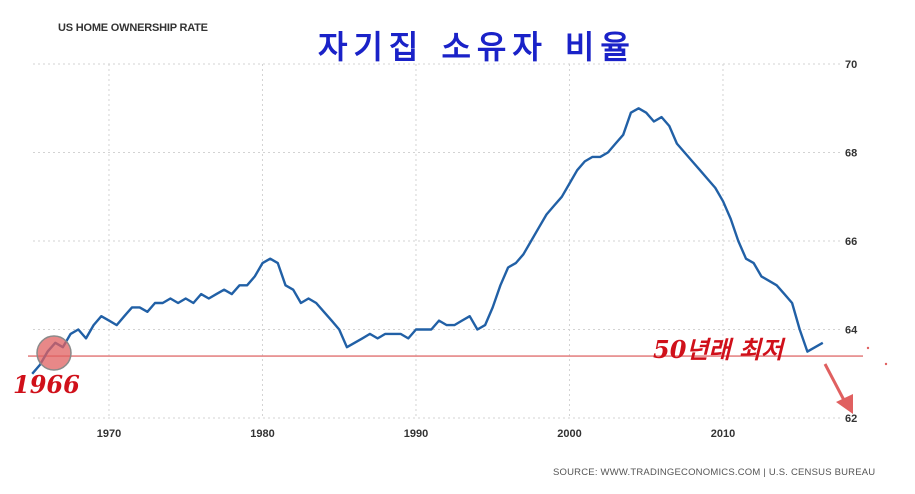 The height and width of the screenshot is (494, 915). Describe the element at coordinates (477, 47) in the screenshot. I see `korean-title: 자기집 소유자 비율` at that location.